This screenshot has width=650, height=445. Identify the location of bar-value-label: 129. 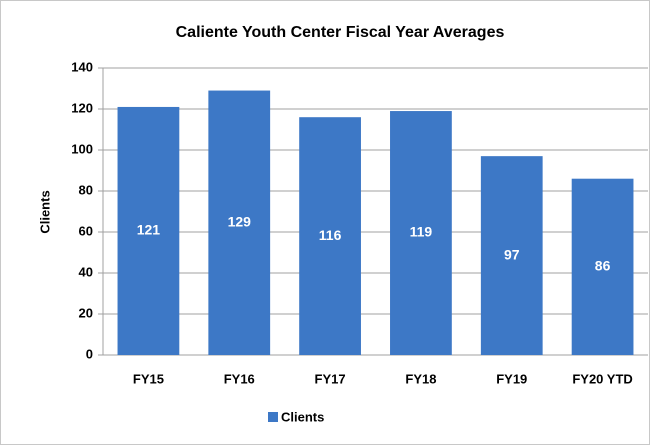
(240, 221).